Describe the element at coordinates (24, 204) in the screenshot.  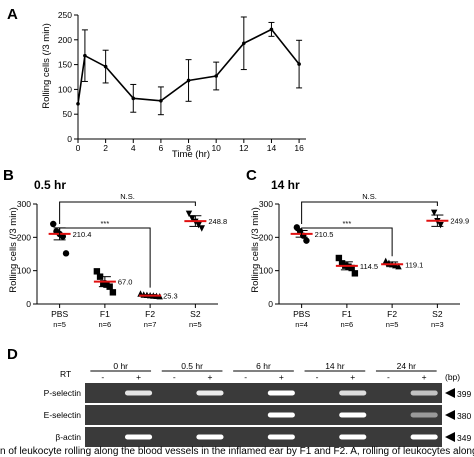
I see `panel-b-ytick-label: 300` at that location.